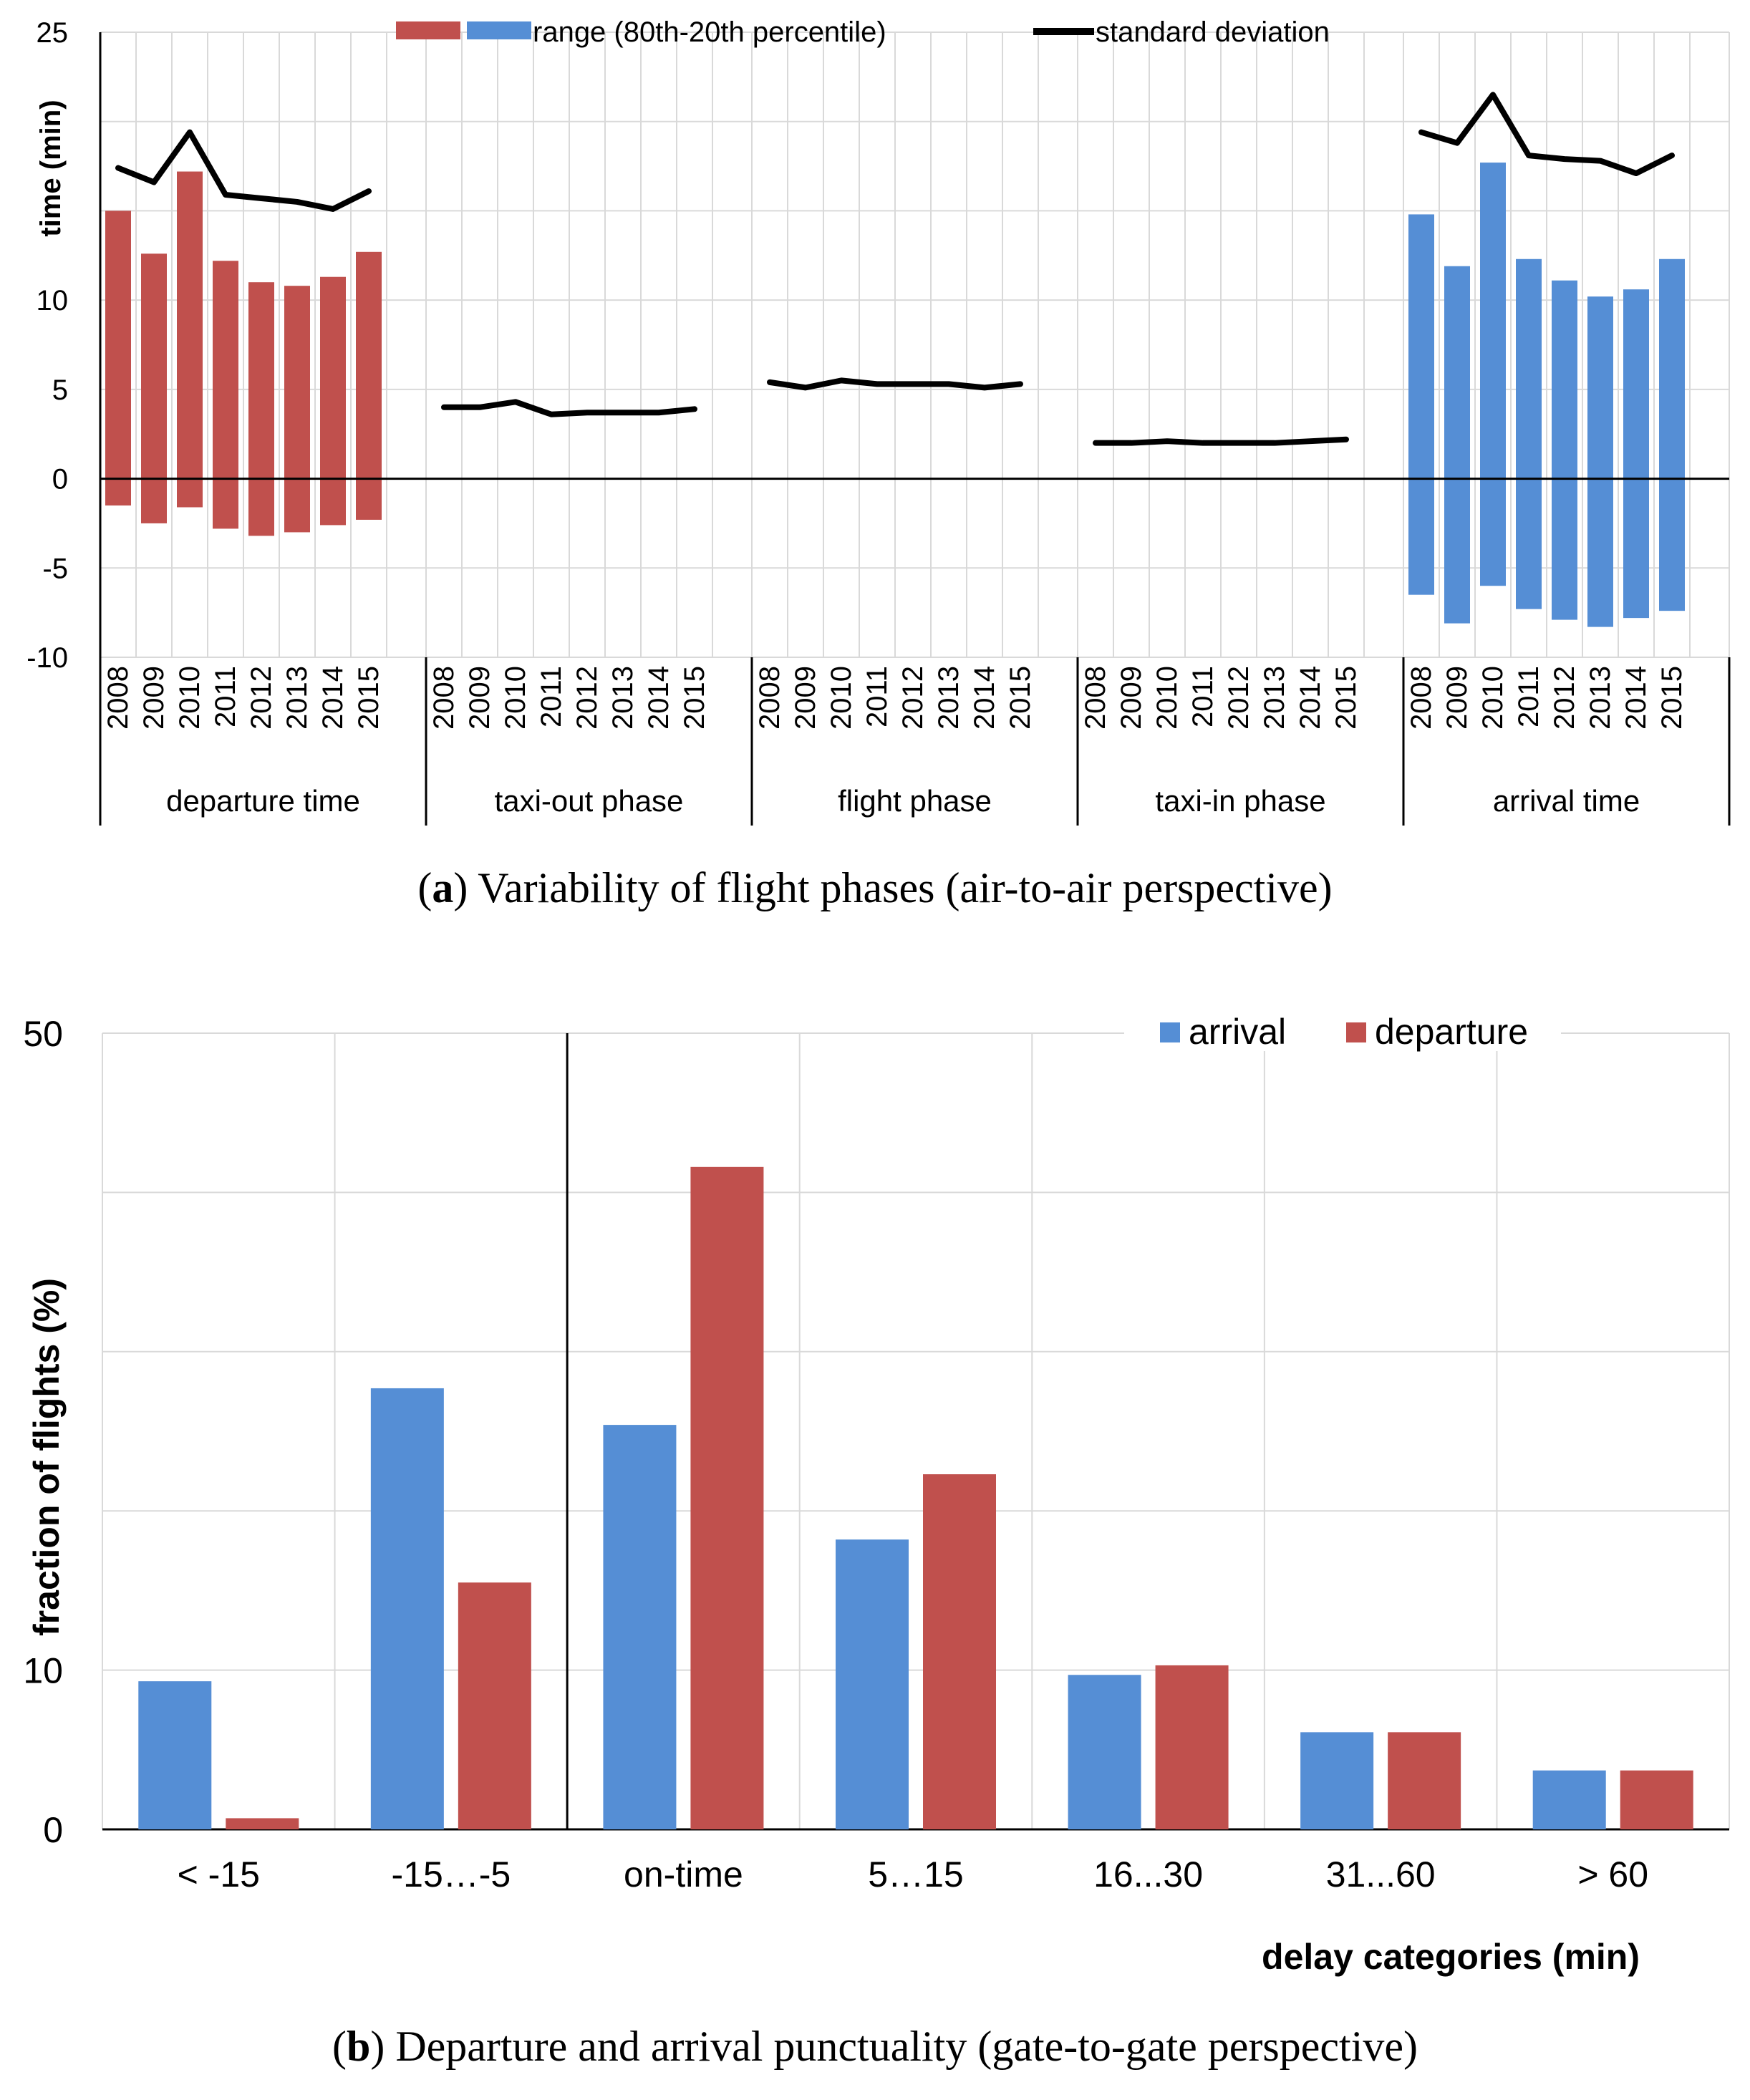 The width and height of the screenshot is (1750, 2100). What do you see at coordinates (47, 345) in the screenshot?
I see `chart-a-y-ticks: -10 -5 0 5 10 25` at bounding box center [47, 345].